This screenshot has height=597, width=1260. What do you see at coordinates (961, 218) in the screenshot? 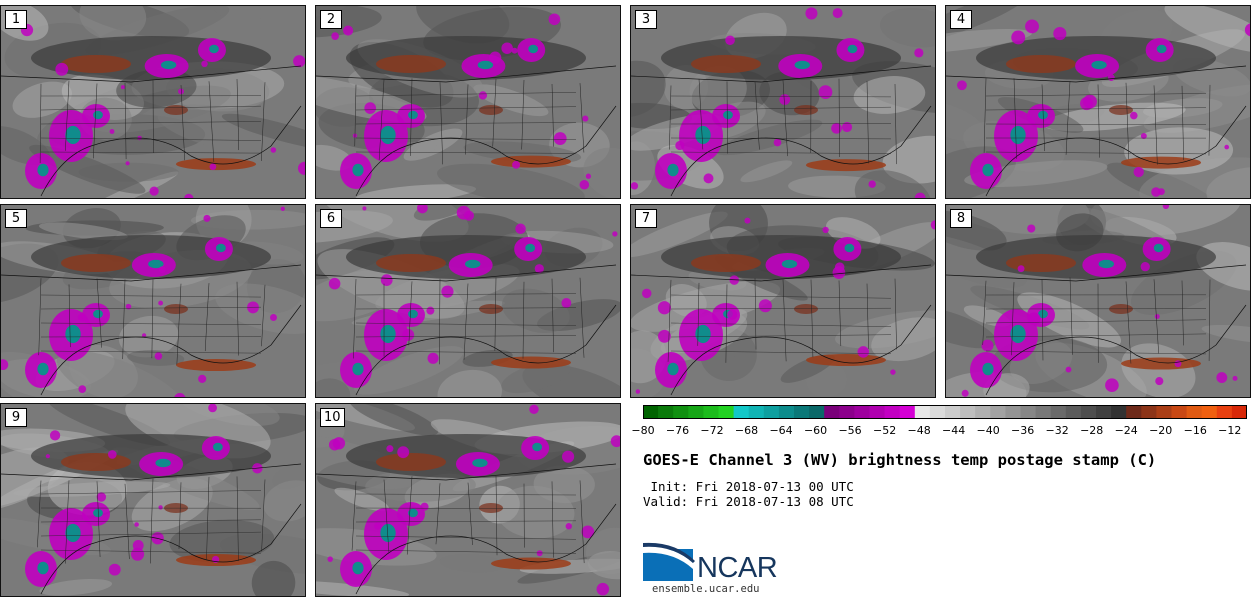
I see `panel-number: 8` at bounding box center [961, 218].